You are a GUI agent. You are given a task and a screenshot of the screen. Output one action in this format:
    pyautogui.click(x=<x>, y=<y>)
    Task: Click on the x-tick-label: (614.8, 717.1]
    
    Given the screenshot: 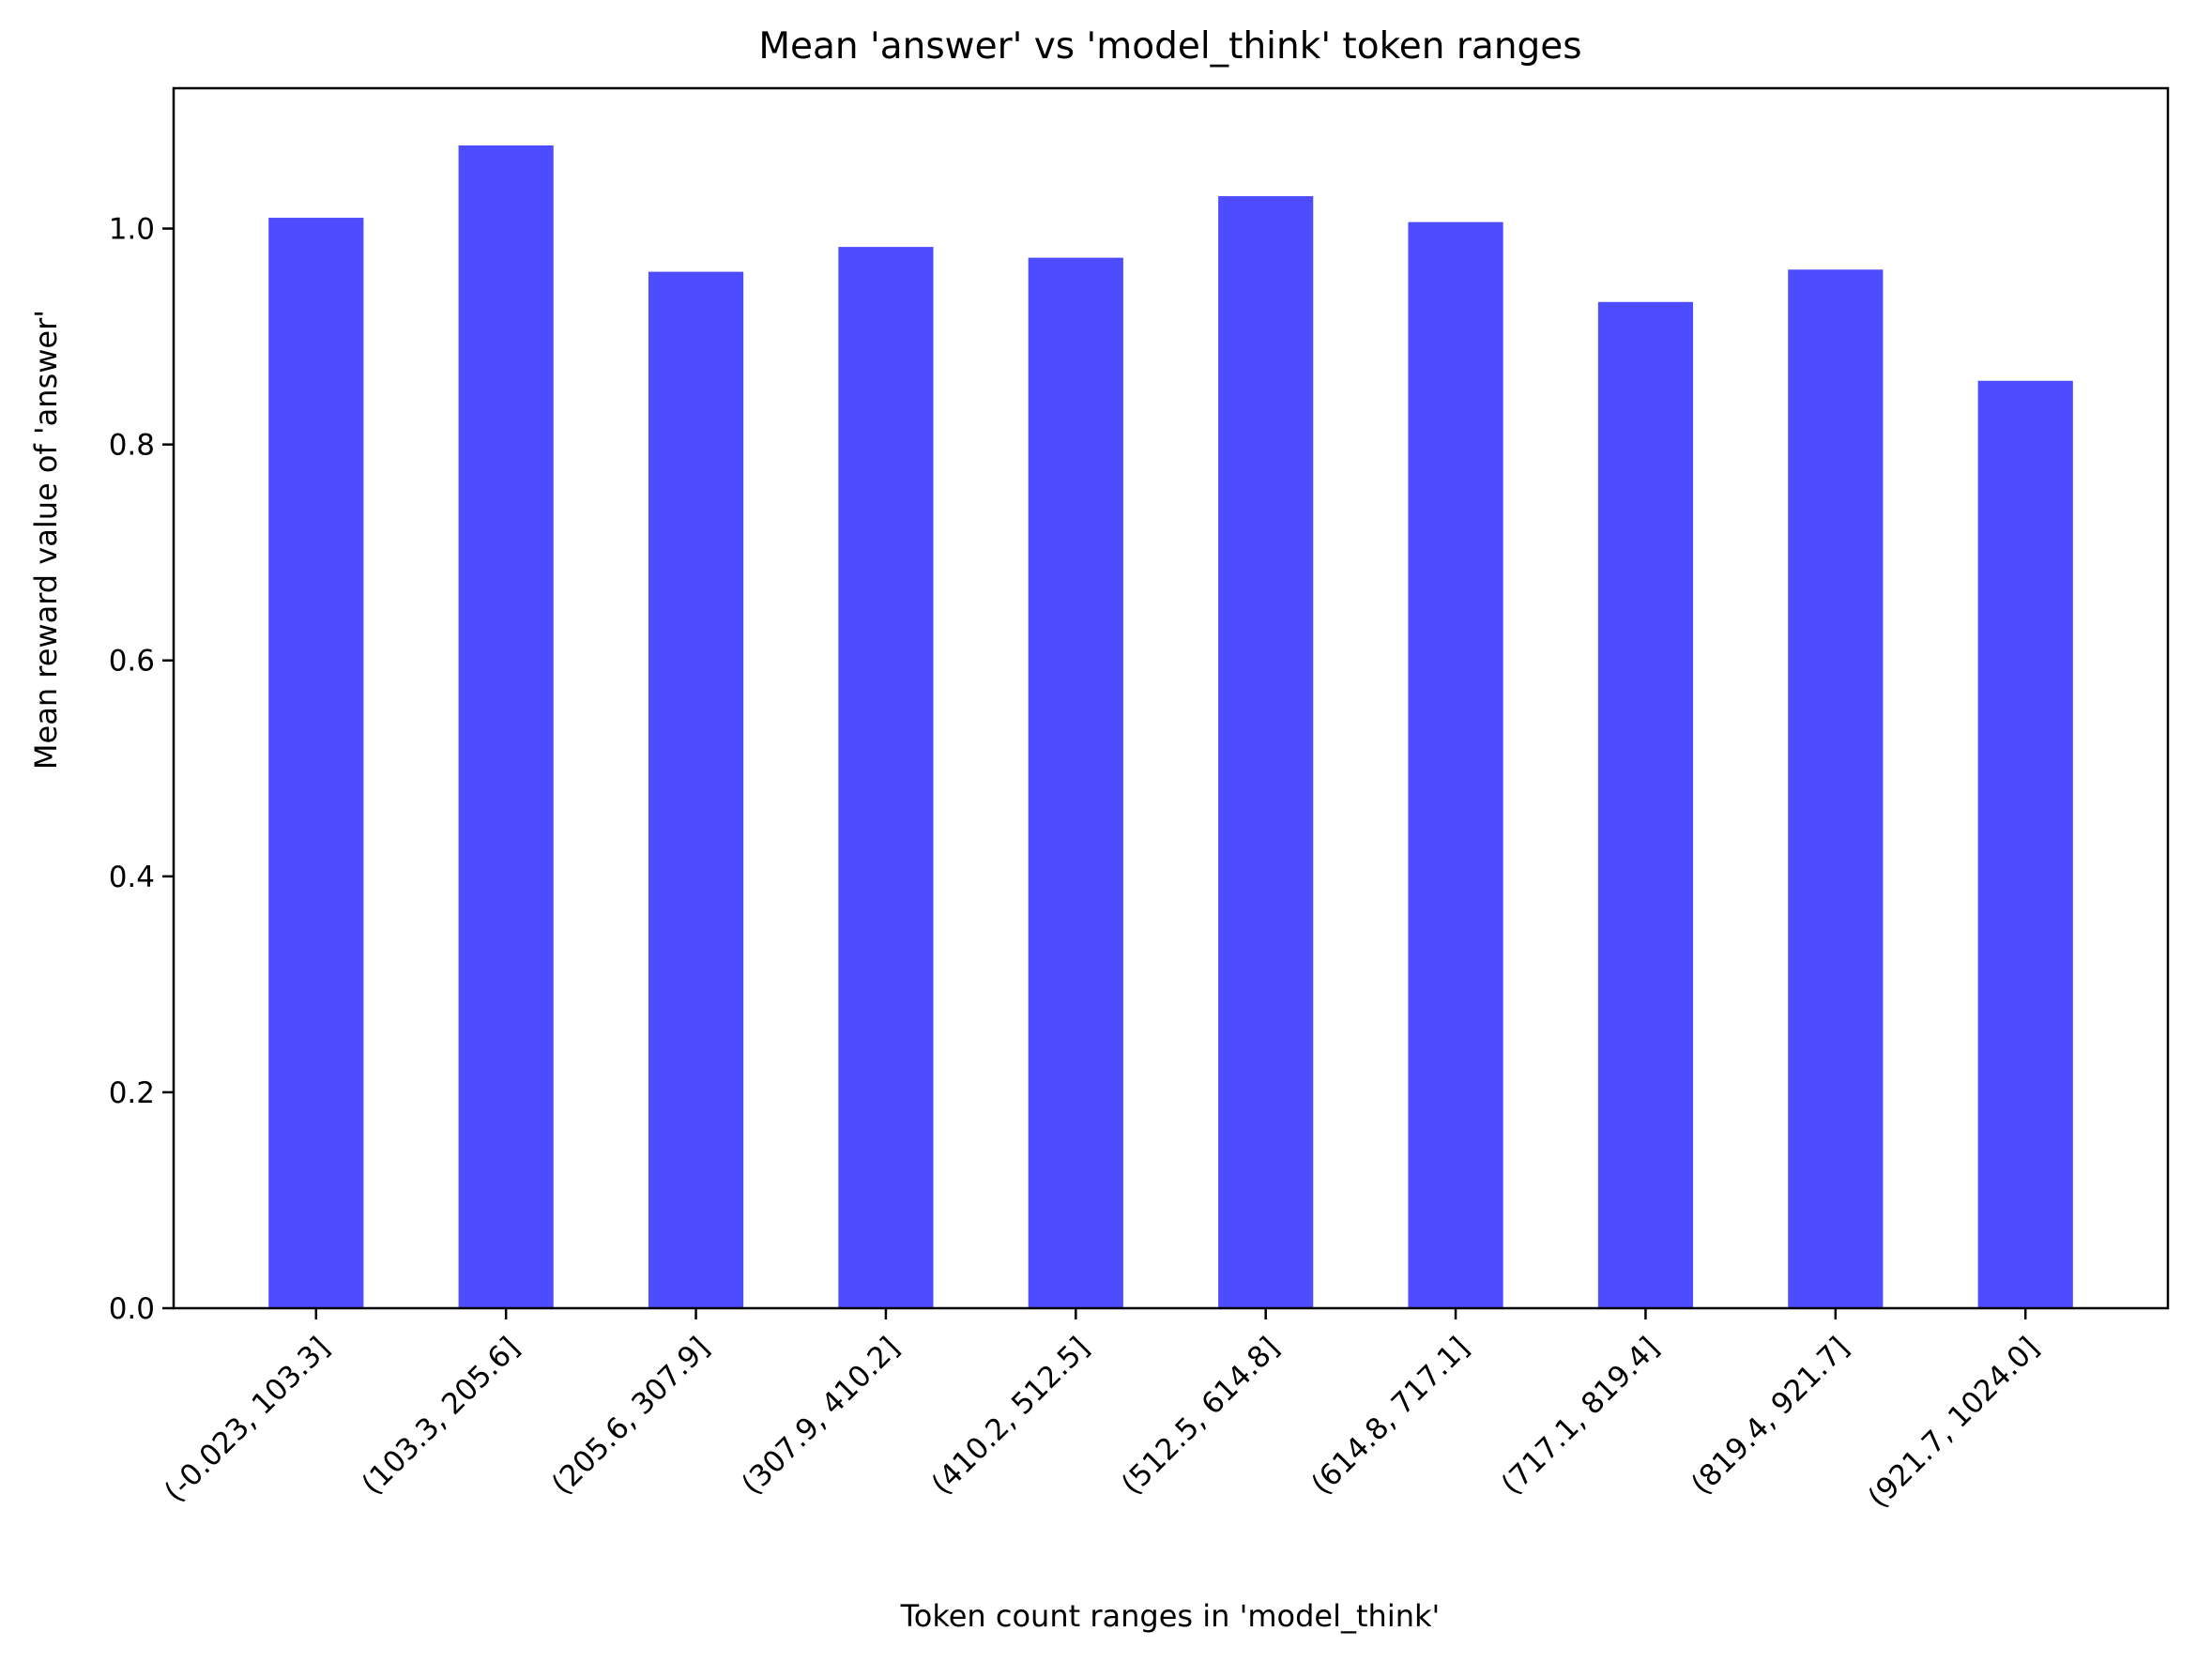 What is the action you would take?
    pyautogui.click(x=1390, y=1416)
    